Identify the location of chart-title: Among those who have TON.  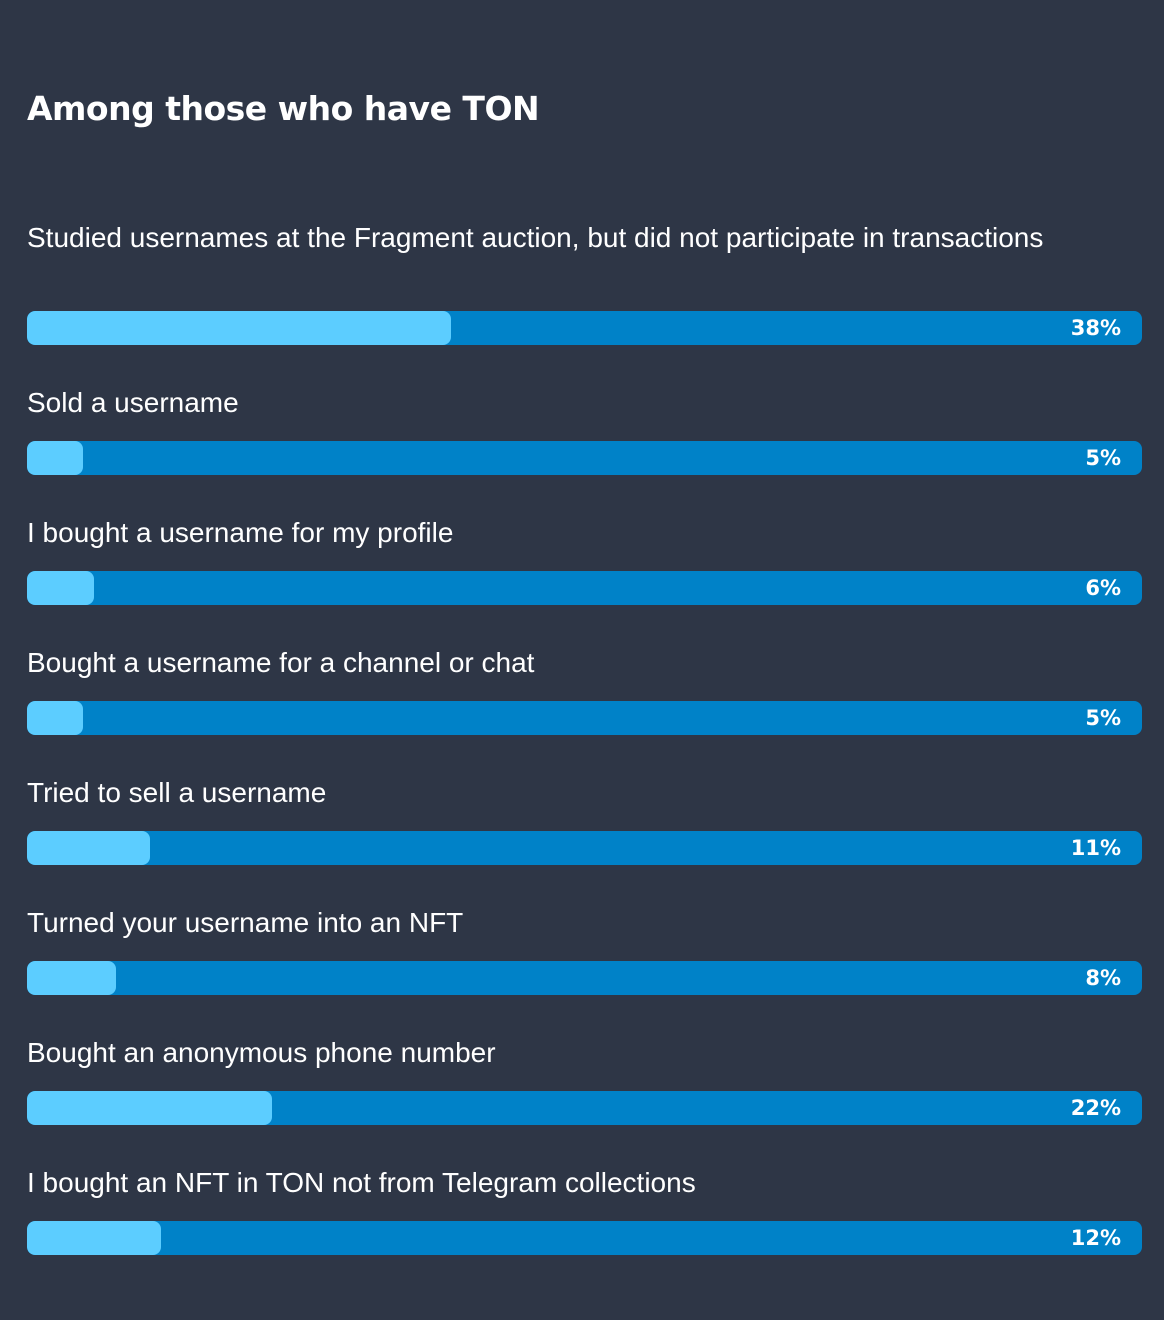
(283, 108).